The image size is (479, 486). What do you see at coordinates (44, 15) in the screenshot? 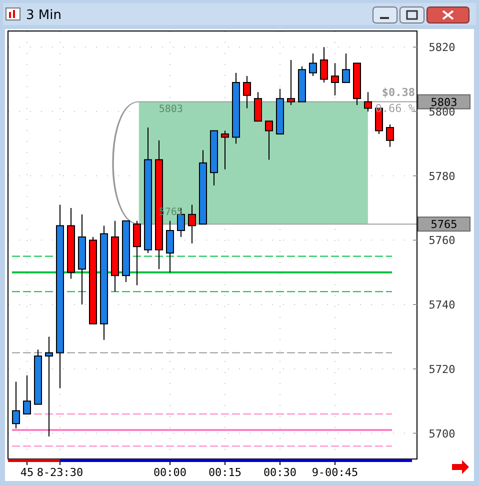
I see `chart-title: 3 Min` at bounding box center [44, 15].